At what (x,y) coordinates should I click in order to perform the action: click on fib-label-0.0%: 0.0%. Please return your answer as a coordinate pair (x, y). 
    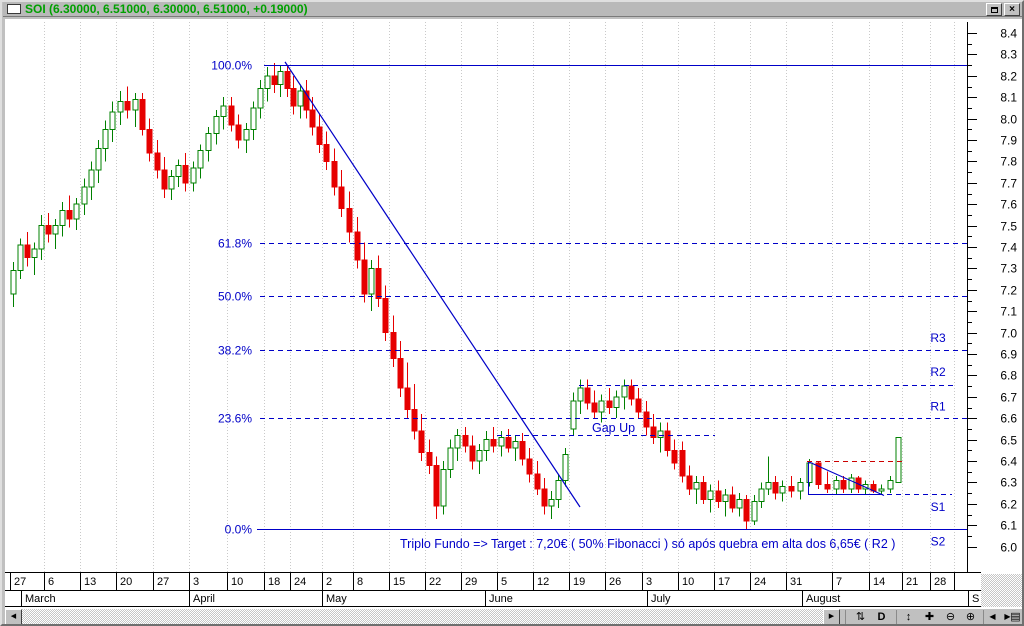
    Looking at the image, I should click on (239, 530).